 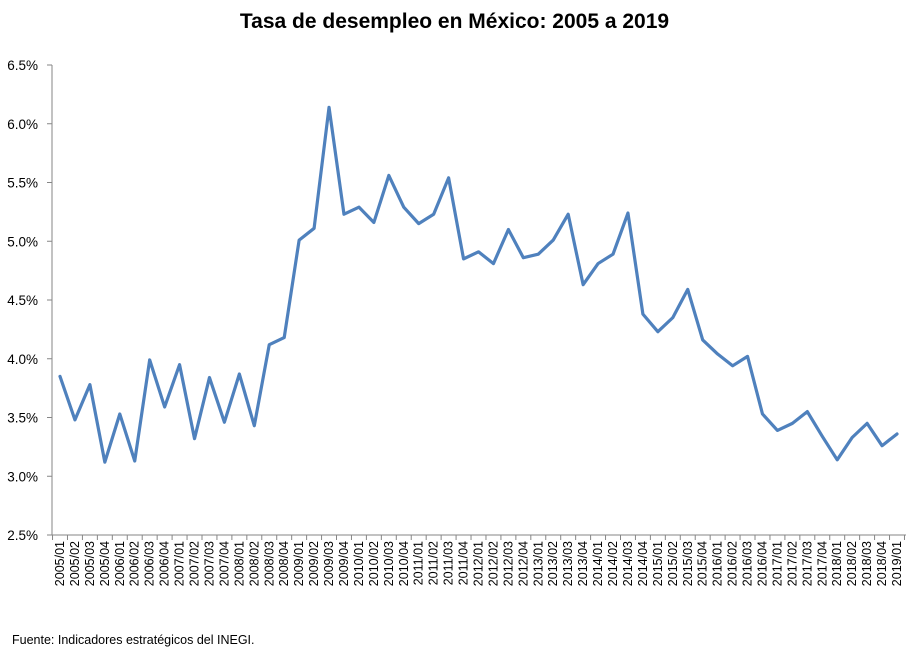 I want to click on x-tick-label: 2016/03, so click(x=748, y=563).